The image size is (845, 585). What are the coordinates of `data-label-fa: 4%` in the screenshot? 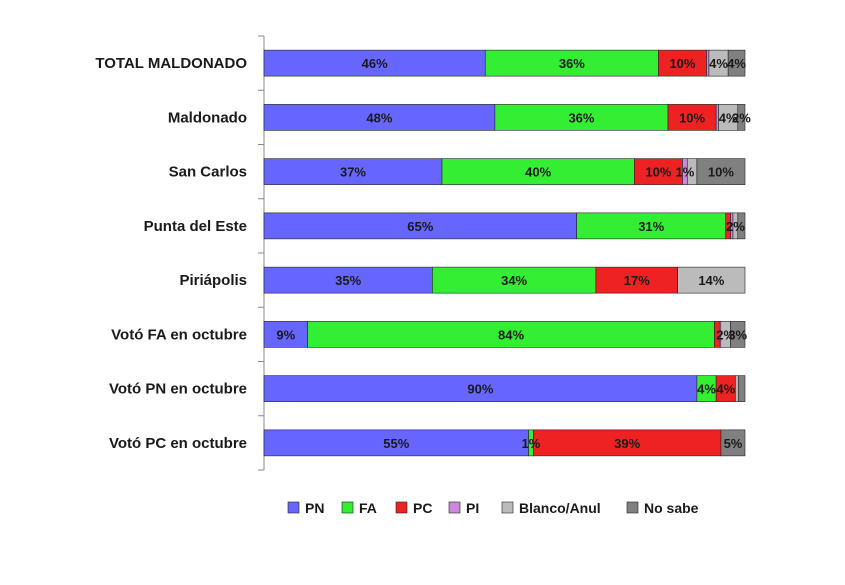 It's located at (706, 389).